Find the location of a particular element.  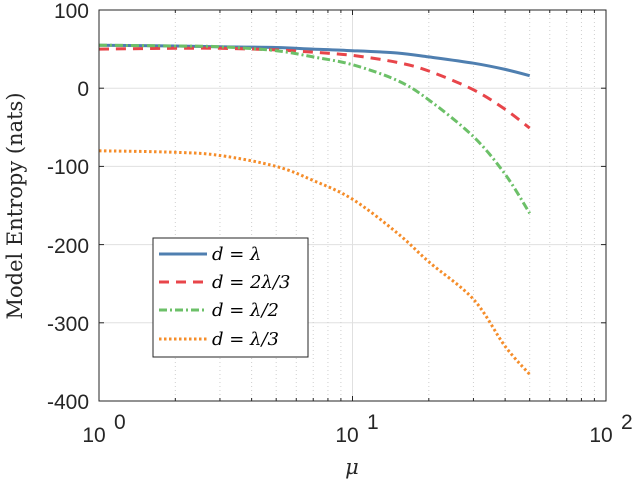

xtick-label-0: 10 0 is located at coordinates (103, 429).